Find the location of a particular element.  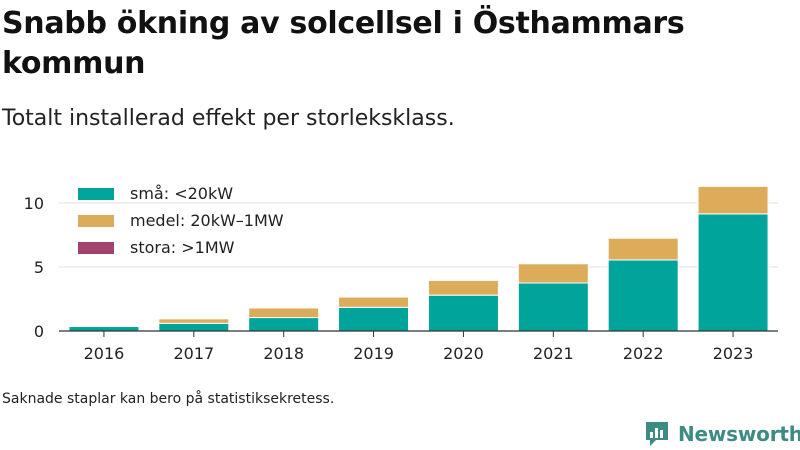

y-tick-label-5: 5 is located at coordinates (39, 267).